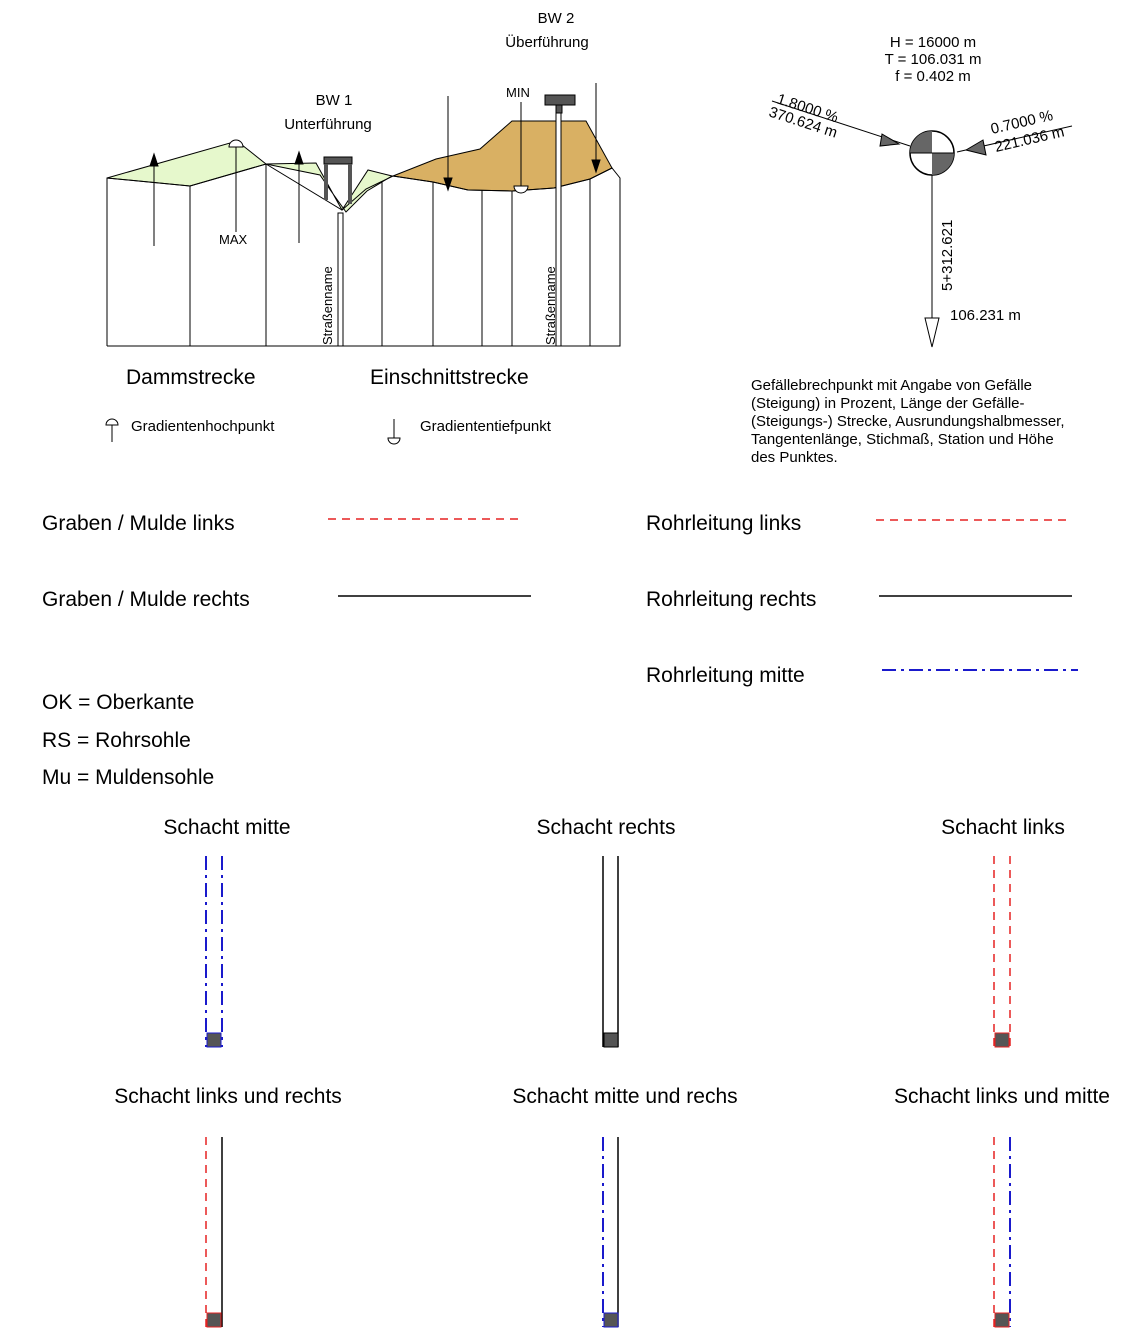  Describe the element at coordinates (933, 42) in the screenshot. I see `vertex-h: H = 16000 m` at that location.